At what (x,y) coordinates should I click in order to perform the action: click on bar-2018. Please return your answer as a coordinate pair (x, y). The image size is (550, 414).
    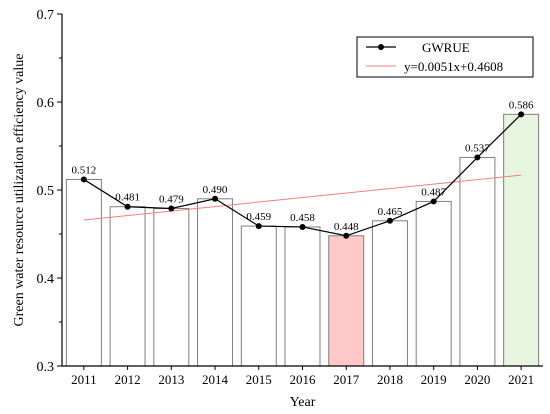
    Looking at the image, I should click on (389, 293).